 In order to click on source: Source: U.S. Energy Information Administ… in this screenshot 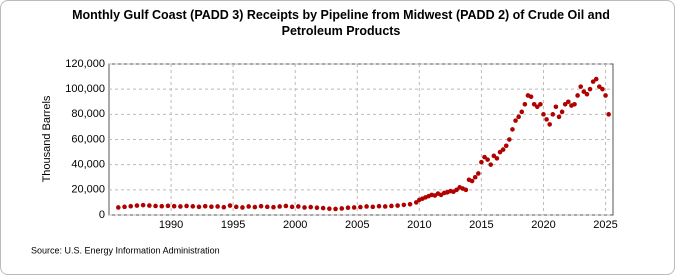, I will do `click(125, 250)`.